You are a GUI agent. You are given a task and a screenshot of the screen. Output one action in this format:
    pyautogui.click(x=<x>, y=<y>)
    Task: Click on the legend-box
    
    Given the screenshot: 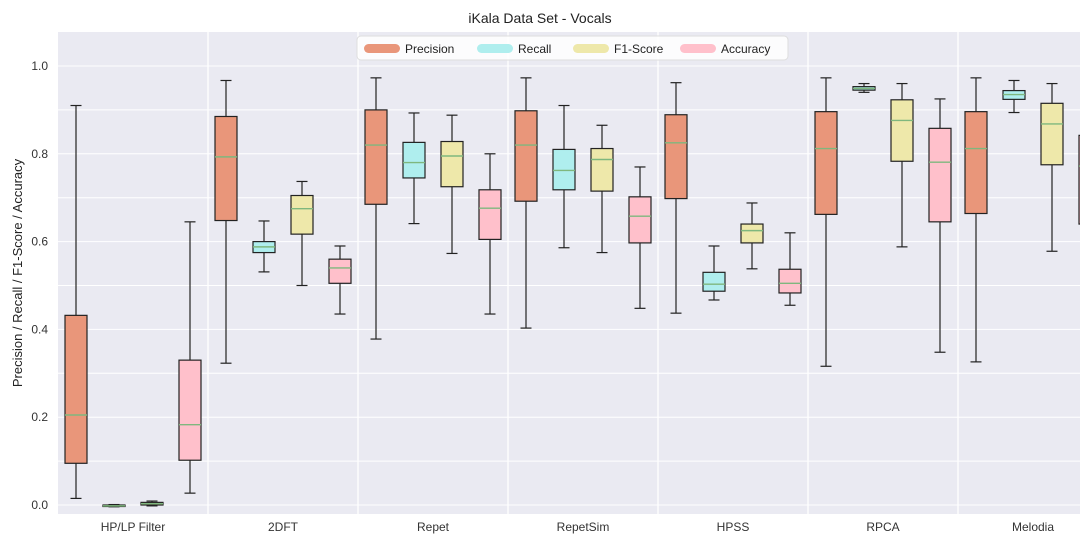 What is the action you would take?
    pyautogui.click(x=572, y=48)
    